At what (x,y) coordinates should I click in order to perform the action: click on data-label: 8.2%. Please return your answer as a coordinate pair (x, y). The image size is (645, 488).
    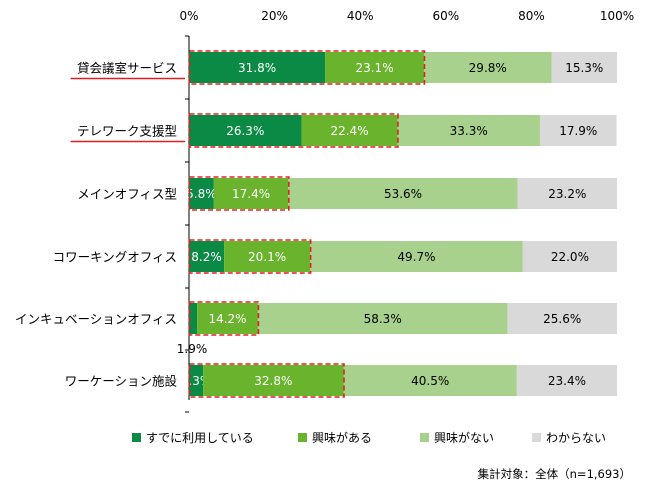
    Looking at the image, I should click on (206, 257).